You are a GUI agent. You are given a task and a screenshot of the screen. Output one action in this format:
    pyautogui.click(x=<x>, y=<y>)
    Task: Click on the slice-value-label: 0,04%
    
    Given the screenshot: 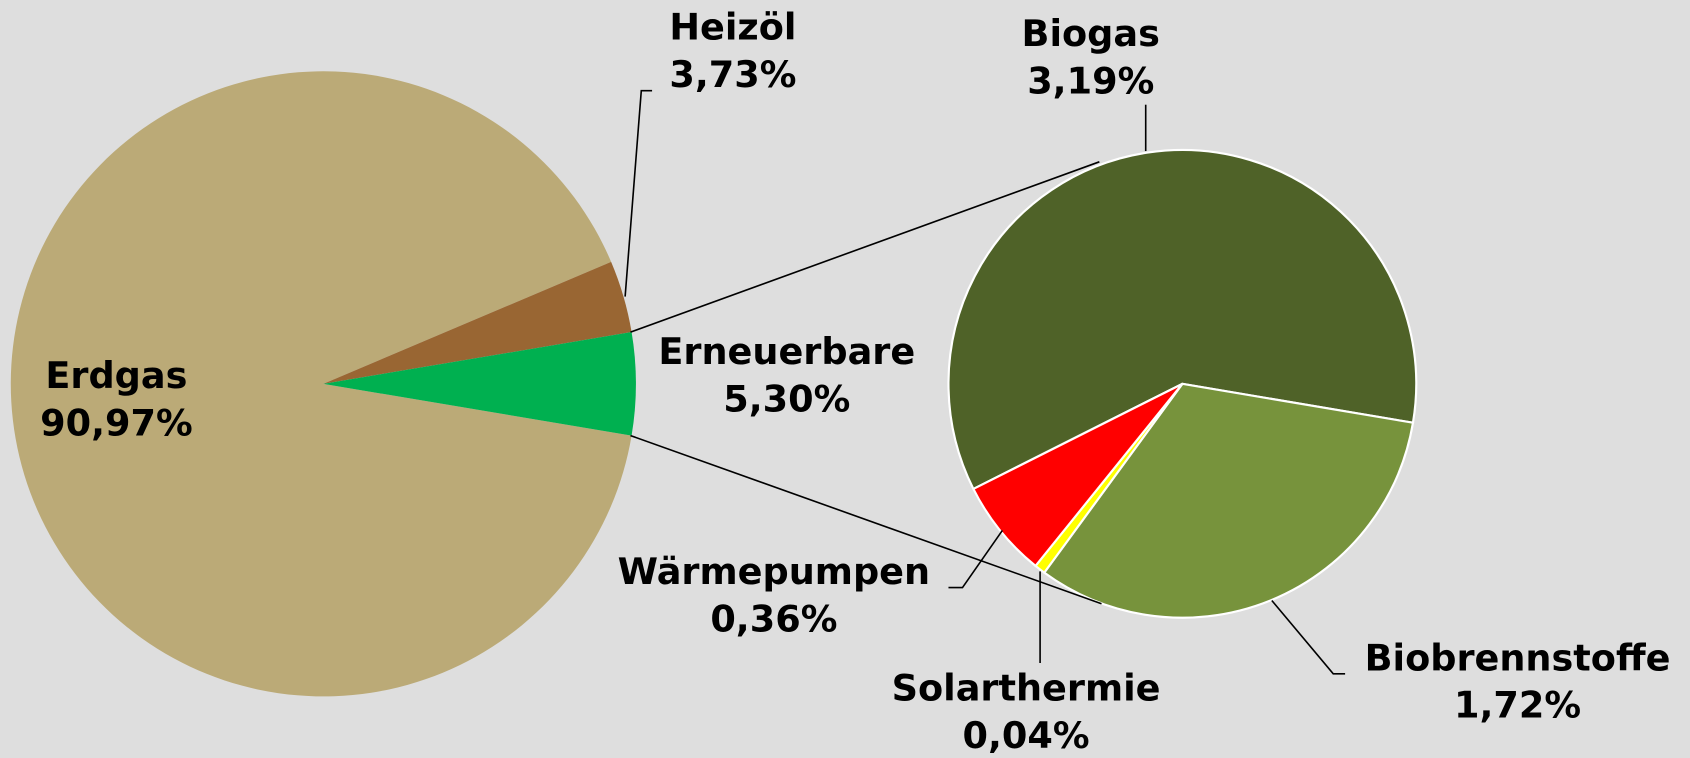 What is the action you would take?
    pyautogui.click(x=1026, y=735)
    